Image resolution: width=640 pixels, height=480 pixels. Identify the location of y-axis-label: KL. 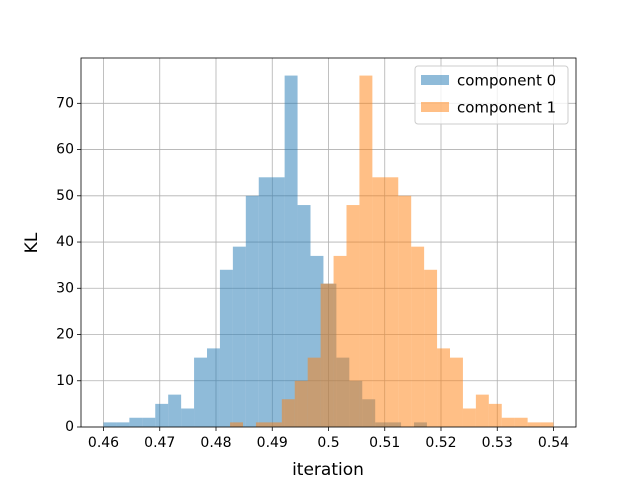
(32, 242).